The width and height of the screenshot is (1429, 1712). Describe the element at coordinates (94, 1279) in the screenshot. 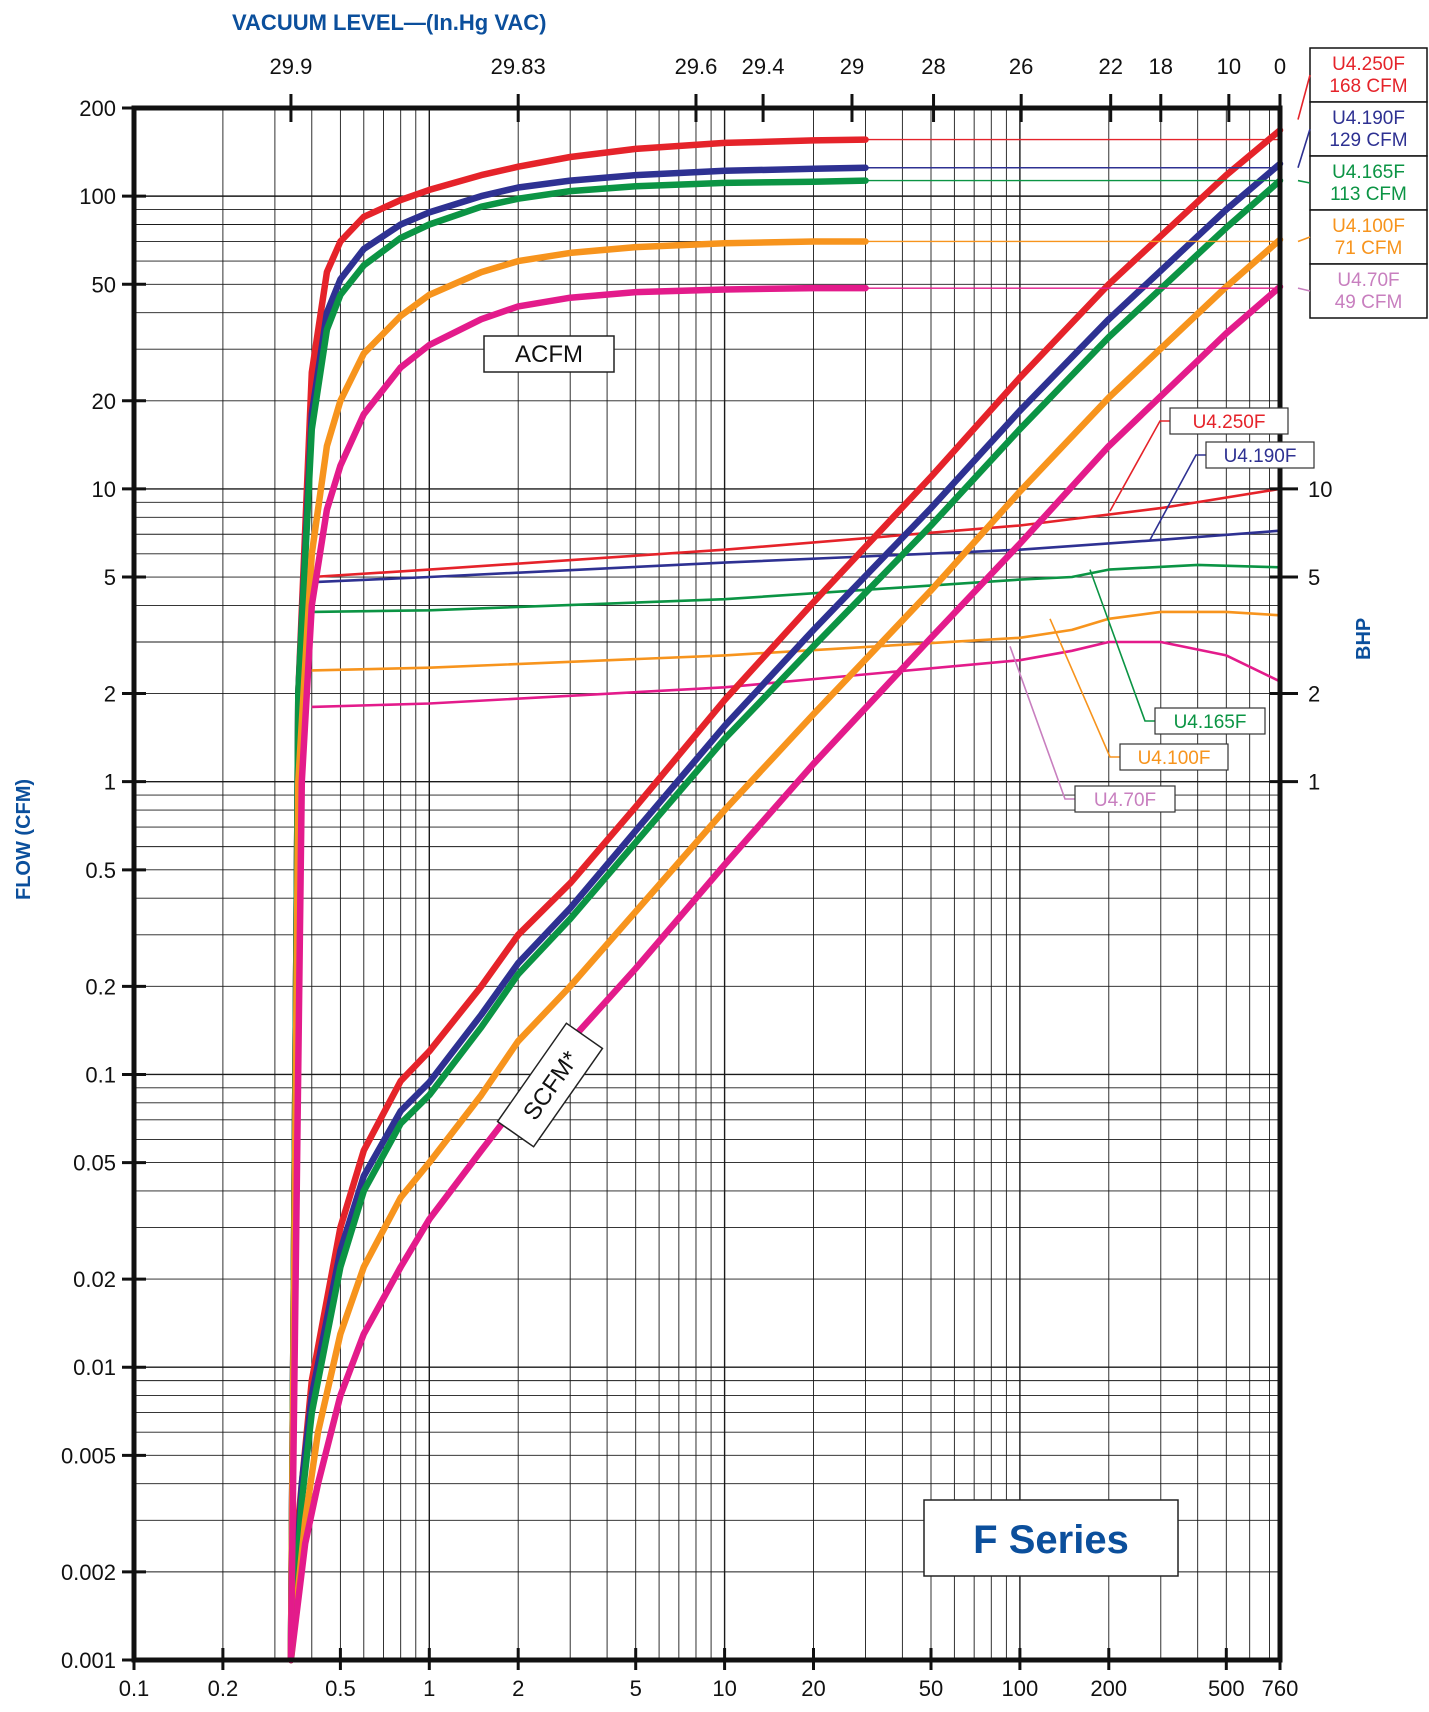

I see `y-tick-label: 0.02` at that location.